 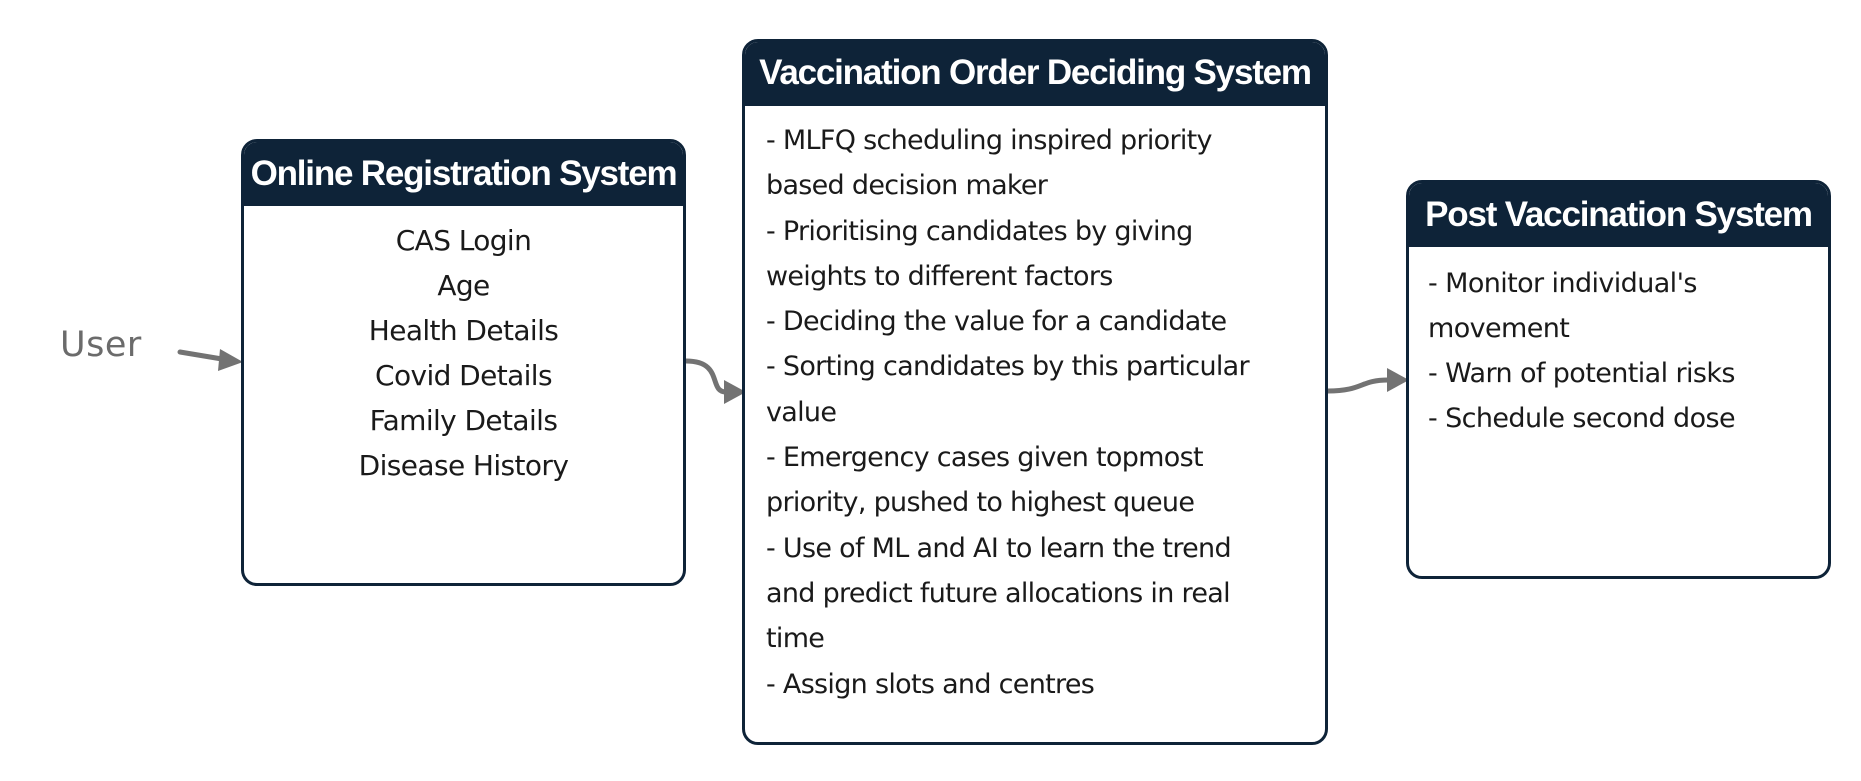 What do you see at coordinates (1562, 283) in the screenshot?
I see `post-line: - Monitor individual's` at bounding box center [1562, 283].